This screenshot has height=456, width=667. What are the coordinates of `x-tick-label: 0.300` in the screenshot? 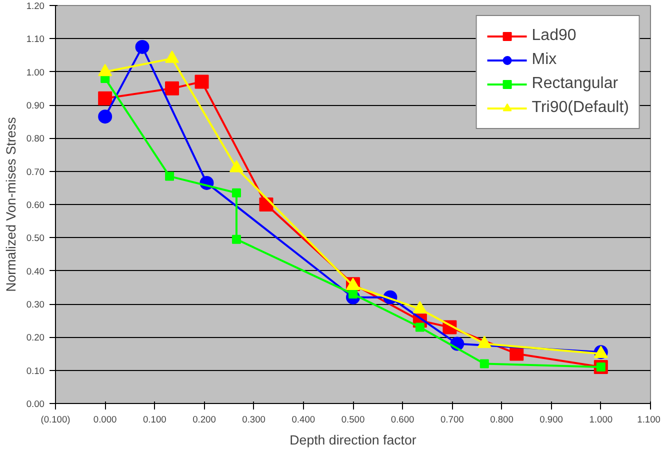 It's located at (254, 419).